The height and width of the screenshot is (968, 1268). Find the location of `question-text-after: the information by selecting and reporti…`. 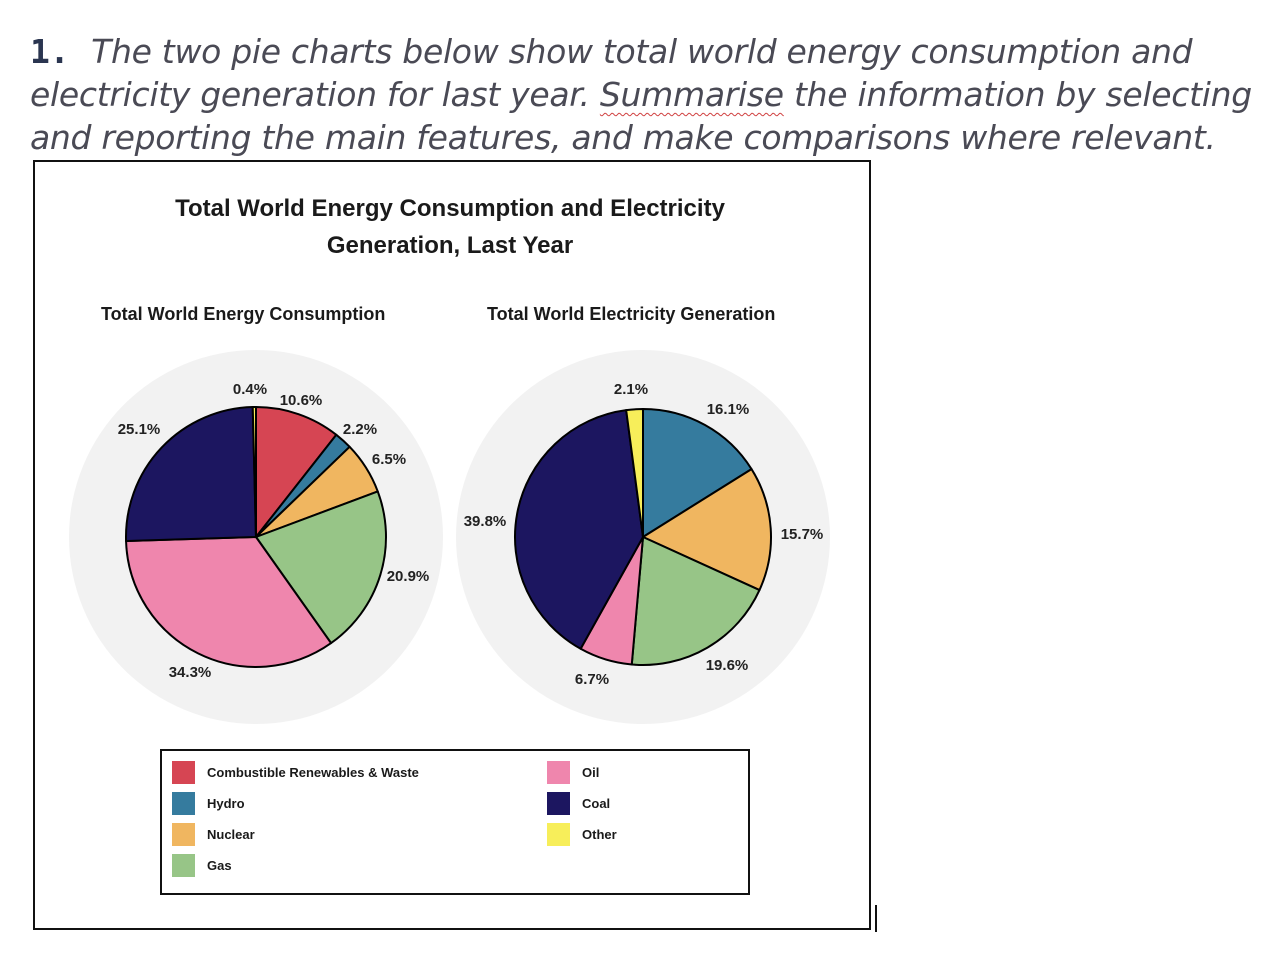

question-text-after: the information by selecting and reporti… is located at coordinates (641, 116).